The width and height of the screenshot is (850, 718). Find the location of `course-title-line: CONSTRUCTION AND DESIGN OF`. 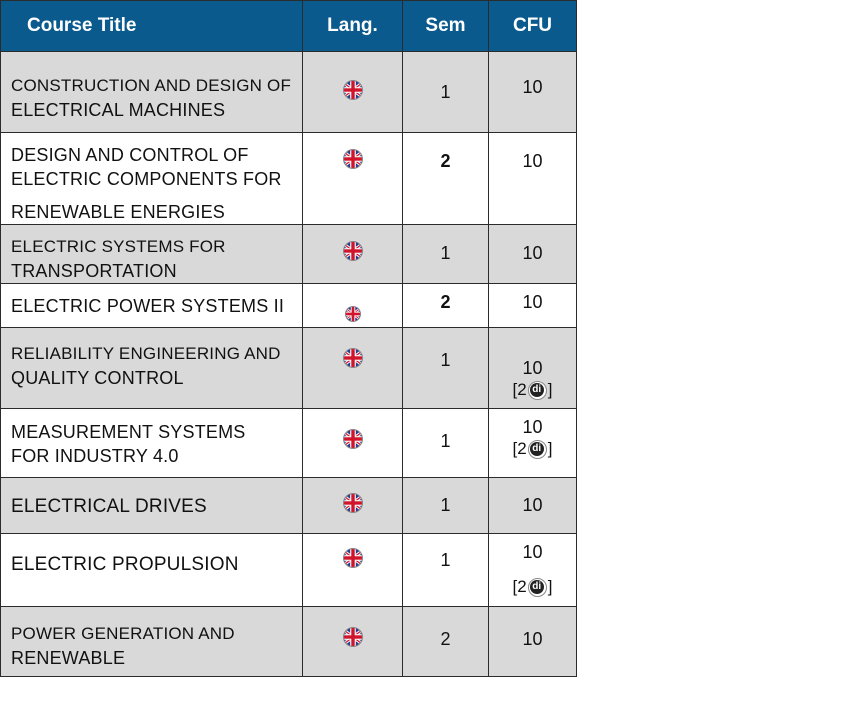

course-title-line: CONSTRUCTION AND DESIGN OF is located at coordinates (151, 85).